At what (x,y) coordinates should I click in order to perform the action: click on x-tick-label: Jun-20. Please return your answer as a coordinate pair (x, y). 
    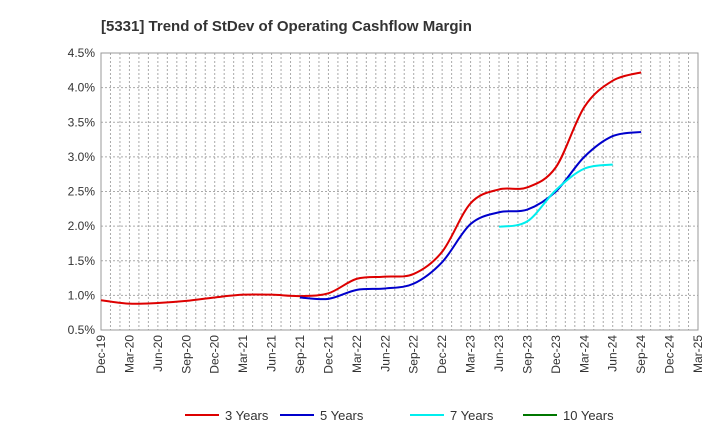
    Looking at the image, I should click on (158, 353).